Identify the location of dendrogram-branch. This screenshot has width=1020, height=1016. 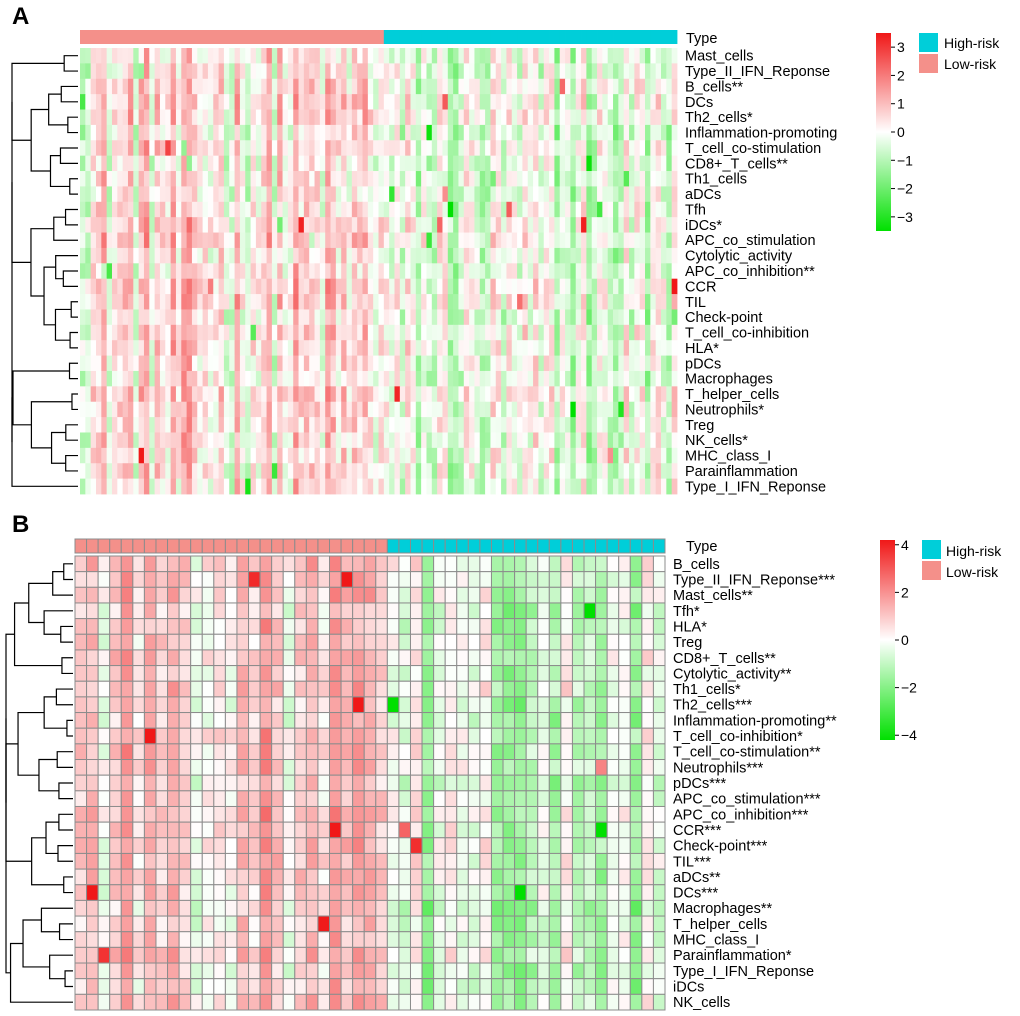
(74, 402).